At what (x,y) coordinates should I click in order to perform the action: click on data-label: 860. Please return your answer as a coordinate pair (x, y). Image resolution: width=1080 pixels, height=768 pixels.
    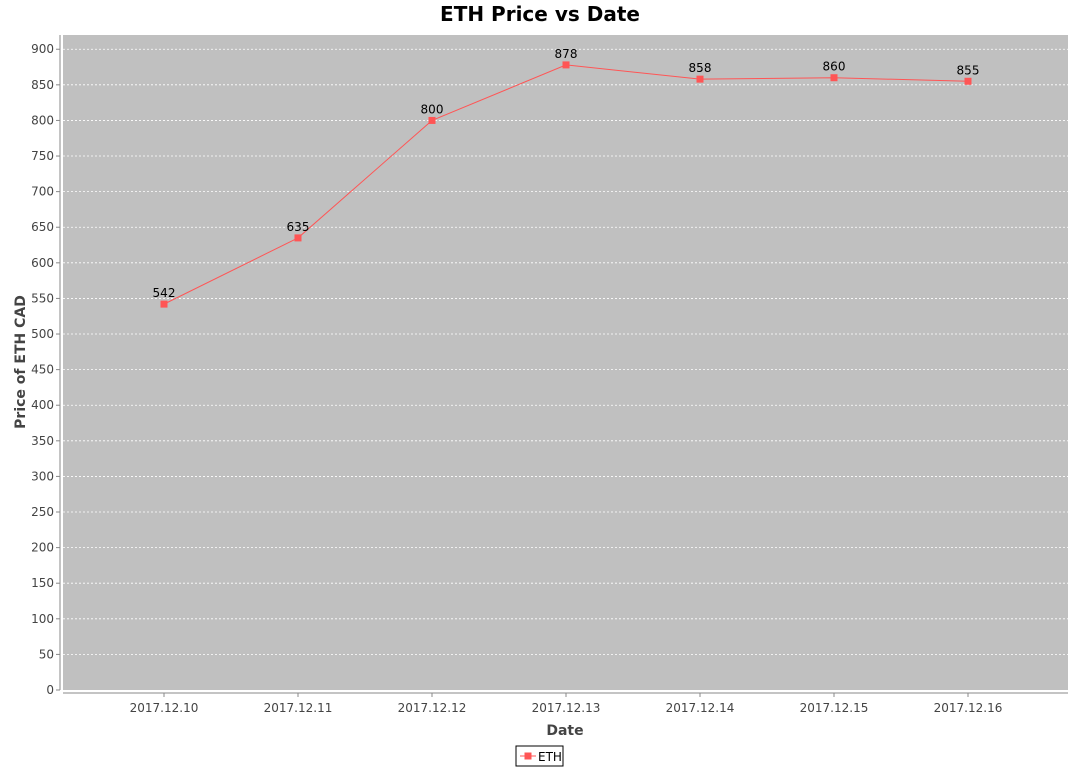
    Looking at the image, I should click on (834, 67).